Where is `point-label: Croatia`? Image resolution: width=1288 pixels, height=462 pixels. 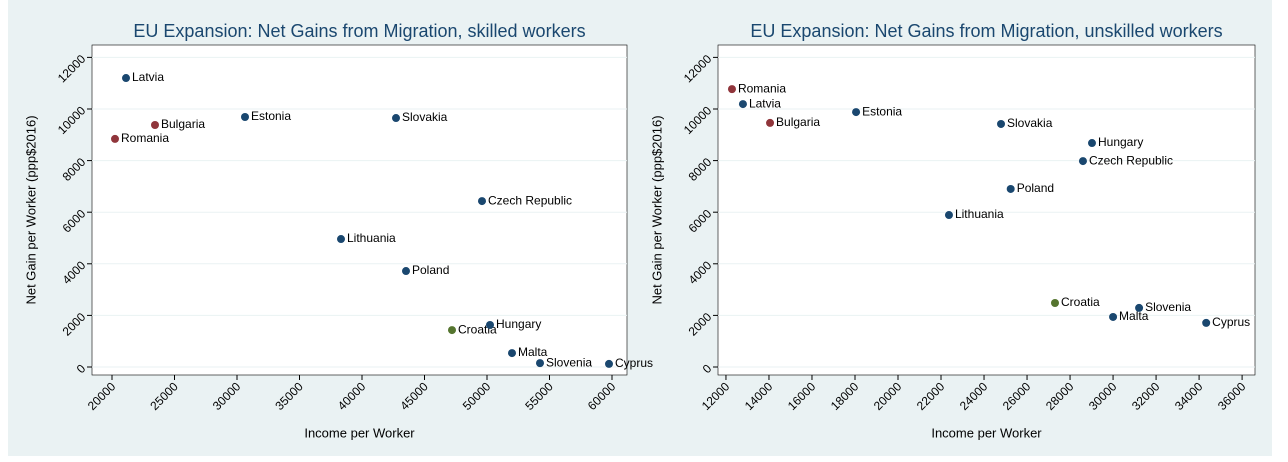 point-label: Croatia is located at coordinates (1080, 302).